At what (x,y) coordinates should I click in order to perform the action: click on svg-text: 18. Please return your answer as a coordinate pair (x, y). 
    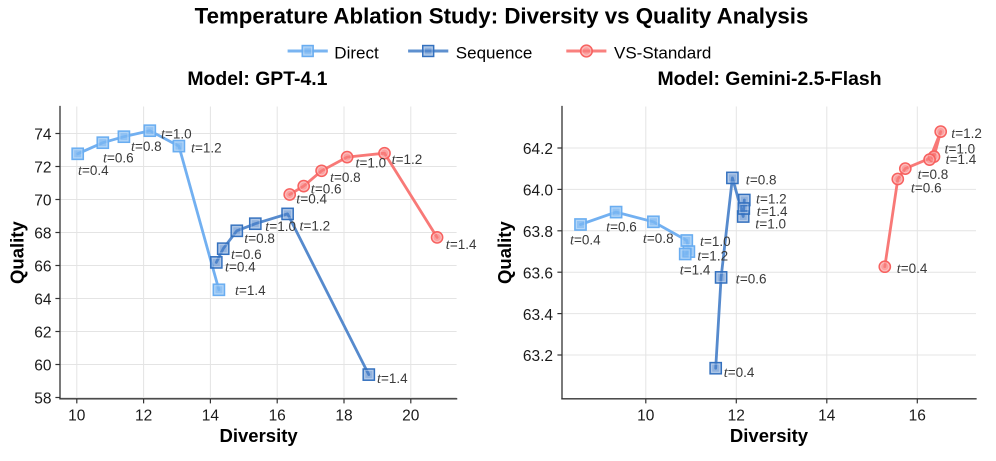
    Looking at the image, I should click on (343, 416).